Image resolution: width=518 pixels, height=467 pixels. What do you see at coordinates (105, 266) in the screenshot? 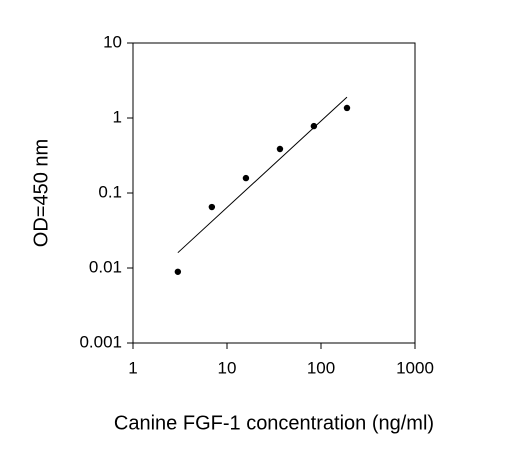
I see `y-tick-label: 0.01` at bounding box center [105, 266].